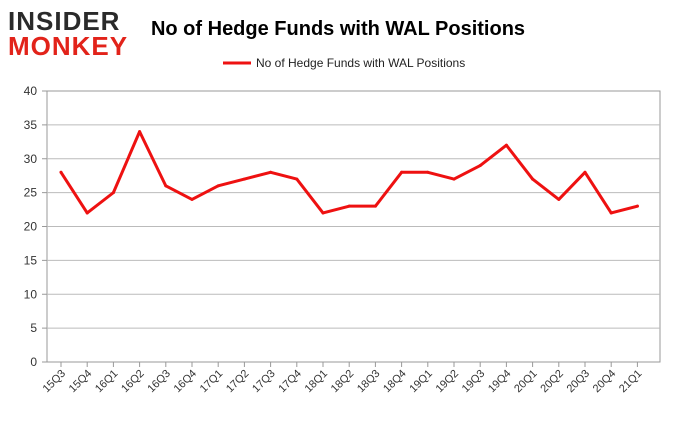 The image size is (680, 433). Describe the element at coordinates (31, 91) in the screenshot. I see `y-tick-label: 40` at that location.